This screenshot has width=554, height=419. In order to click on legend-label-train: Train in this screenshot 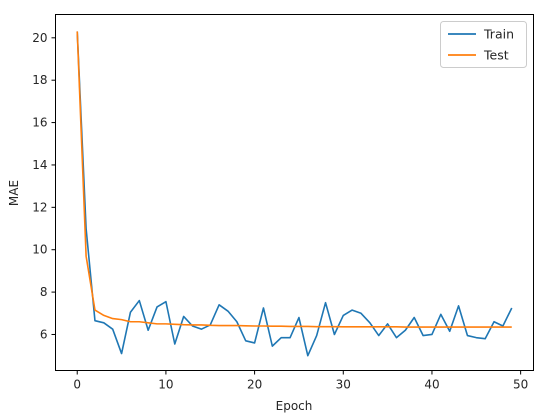, I will do `click(498, 34)`.